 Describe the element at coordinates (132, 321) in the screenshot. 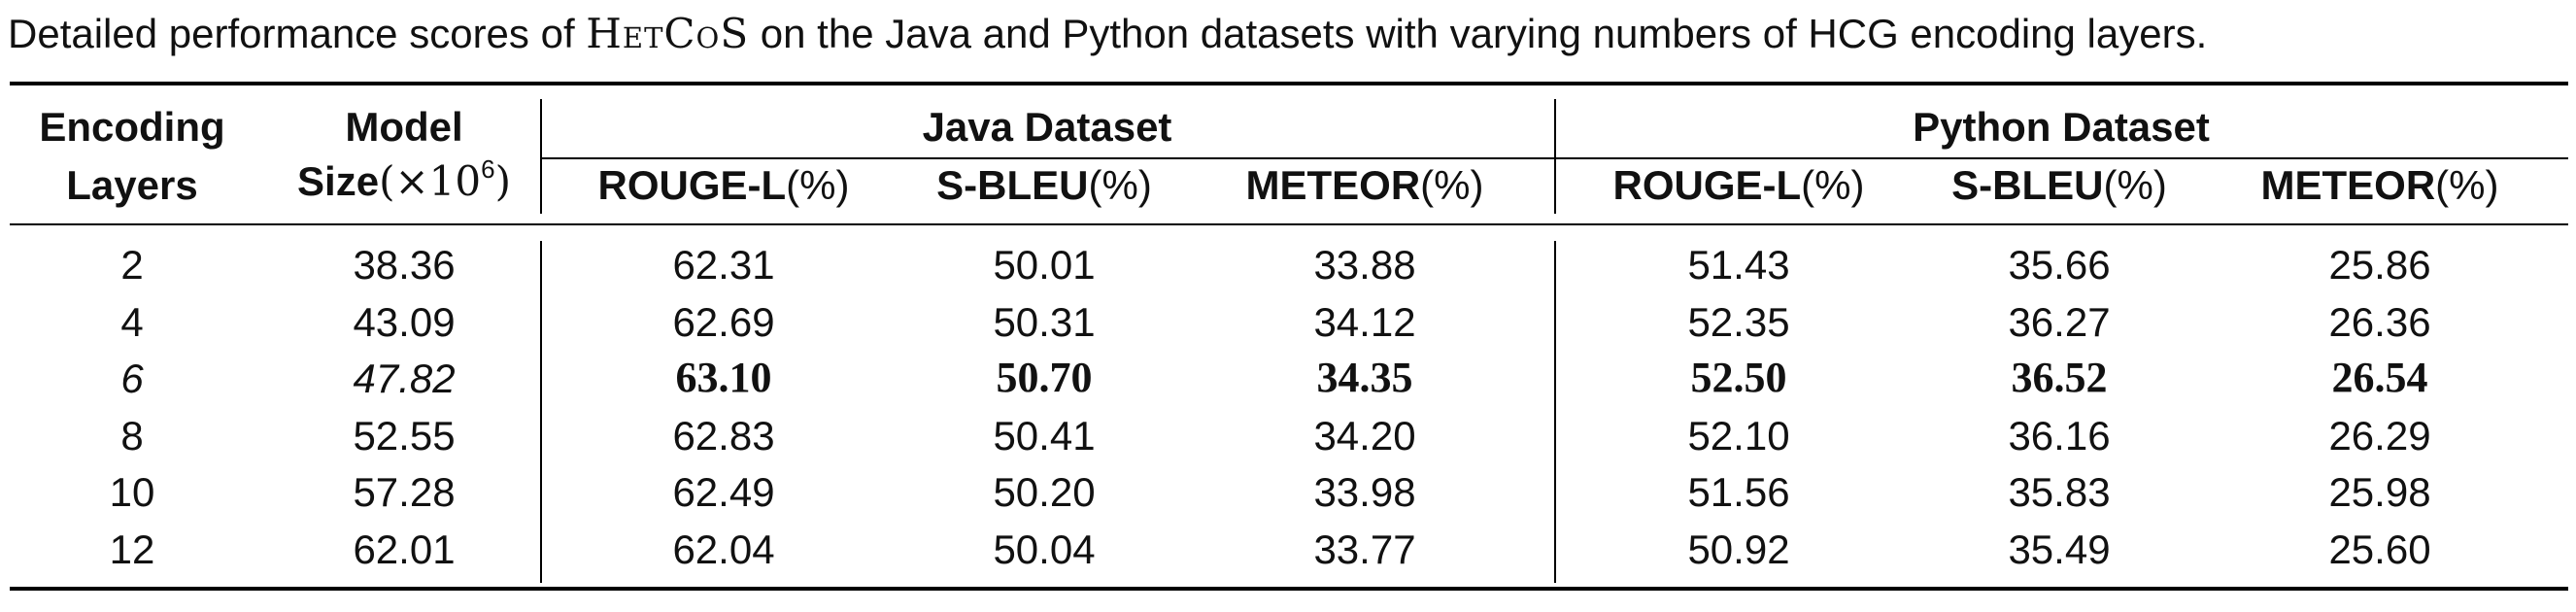

I see `cell-layers: 4` at that location.